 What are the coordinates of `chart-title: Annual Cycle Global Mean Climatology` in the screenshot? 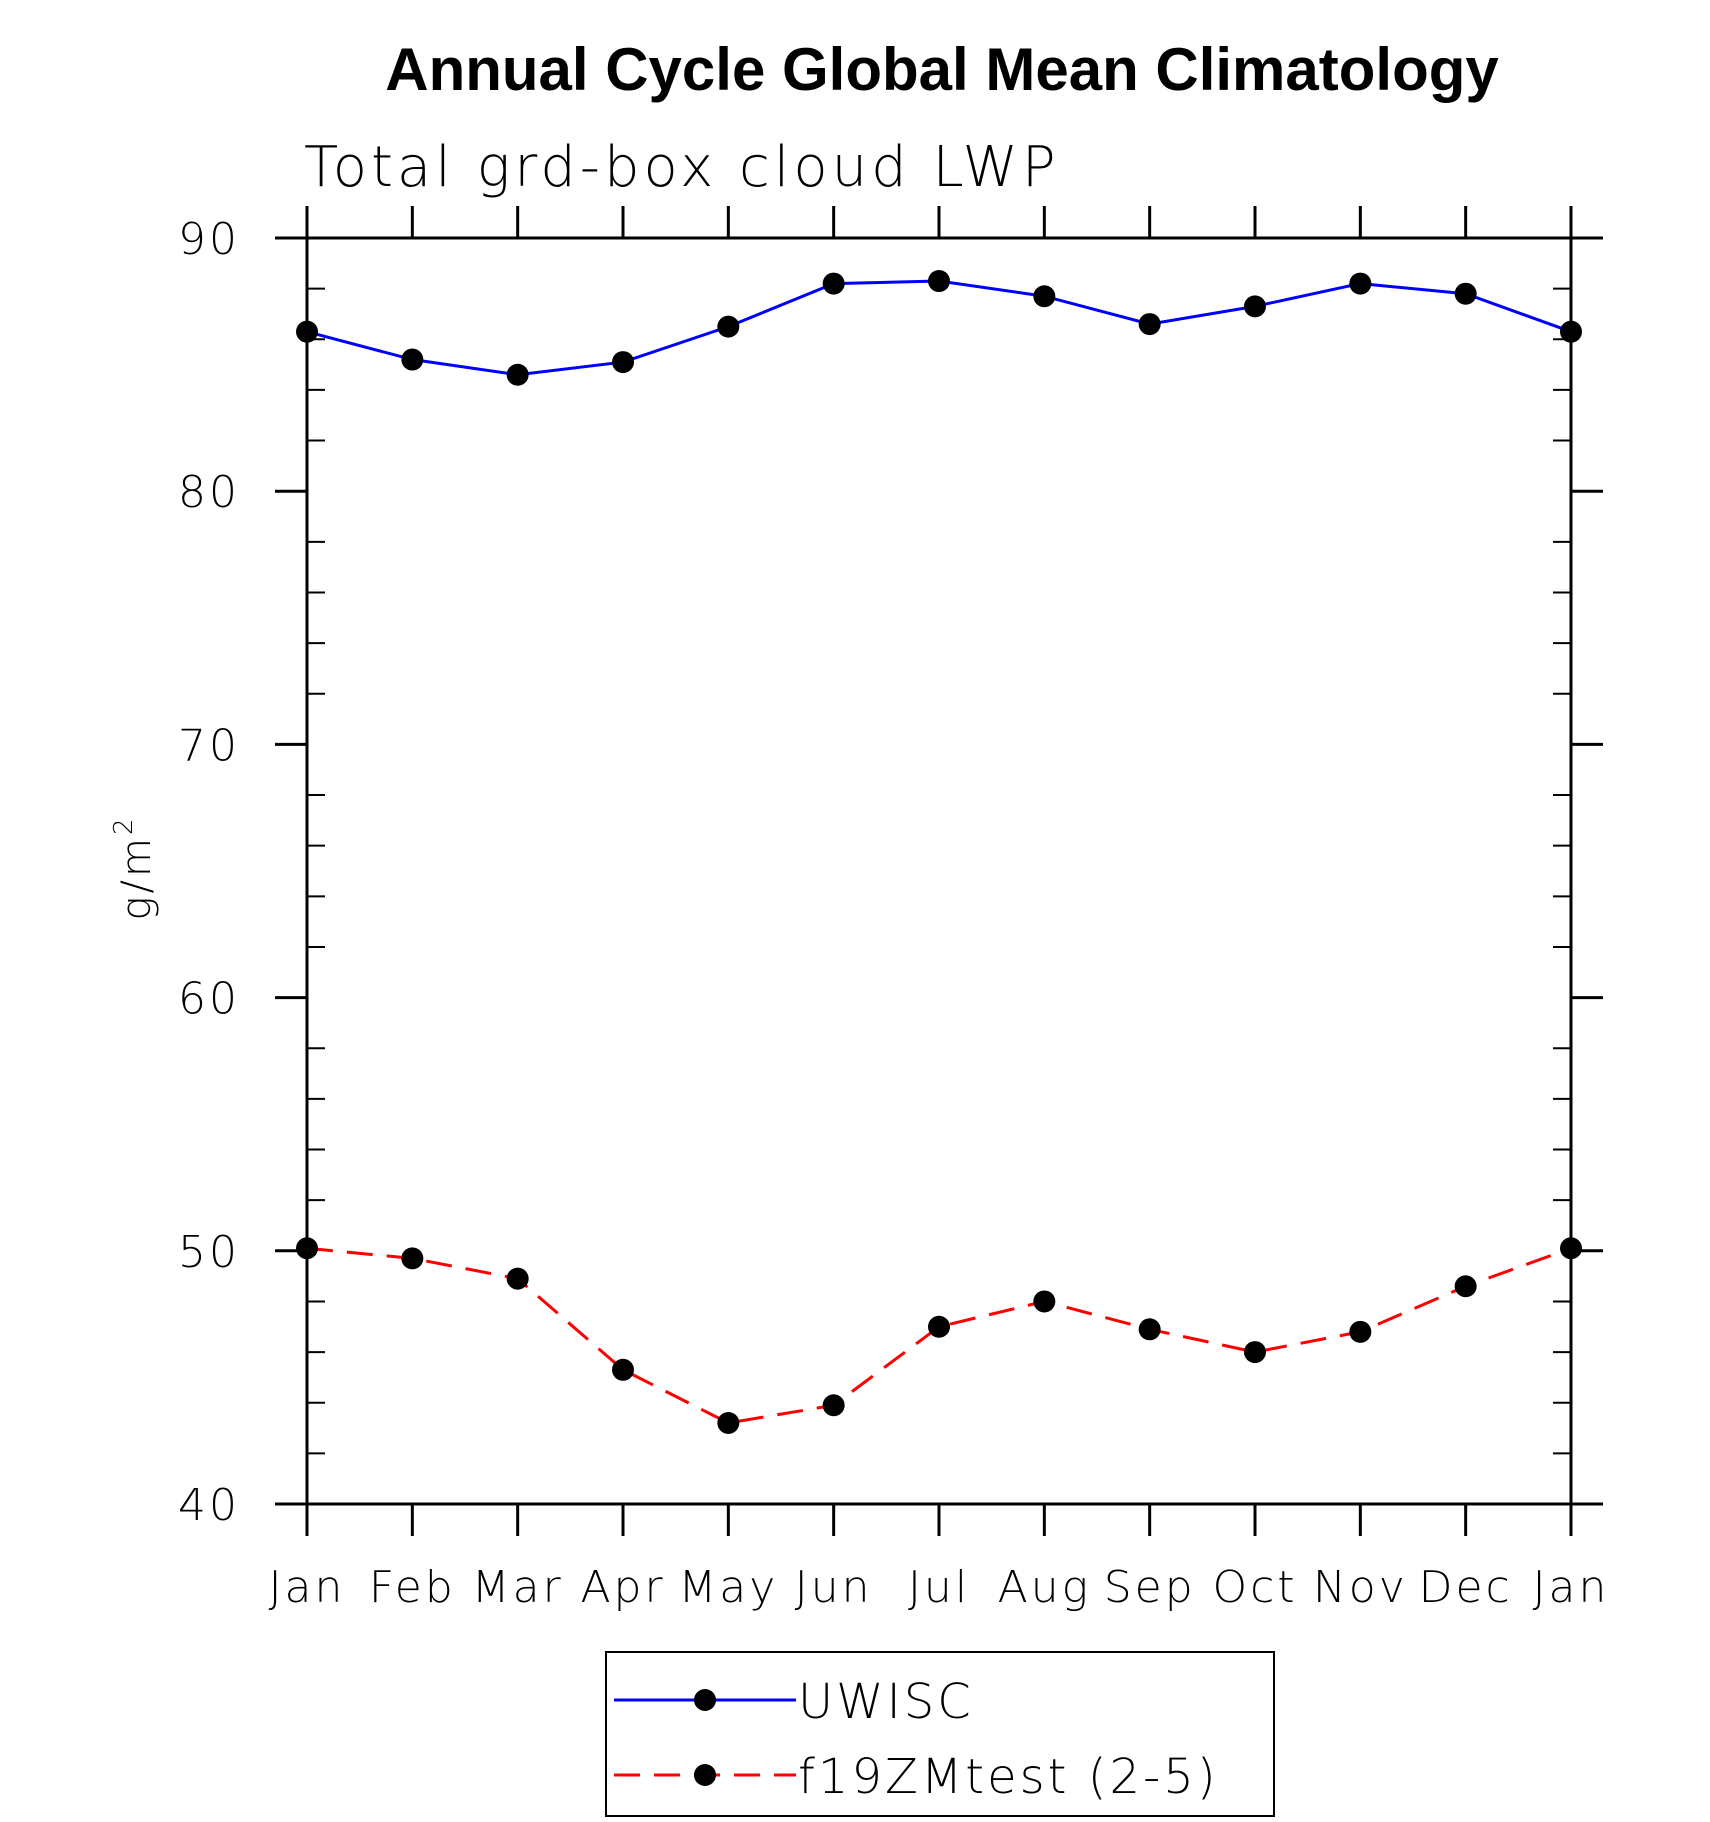 It's located at (942, 69).